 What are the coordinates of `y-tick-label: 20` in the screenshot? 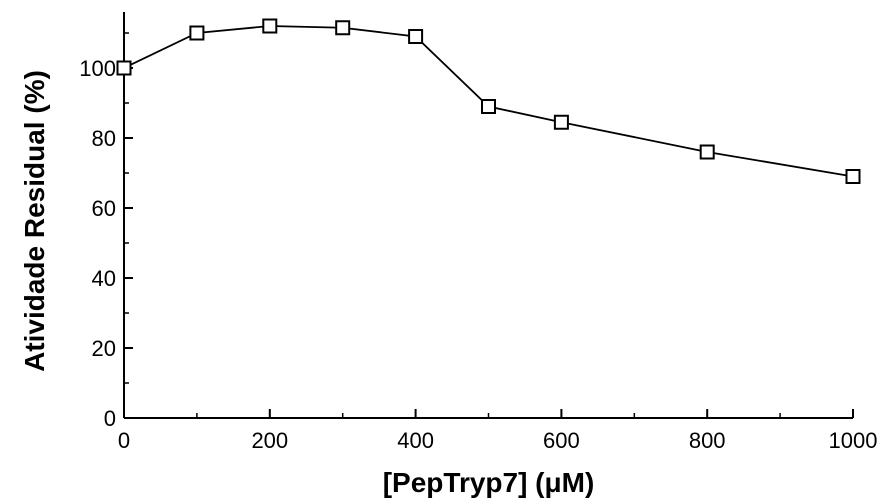 It's located at (104, 348).